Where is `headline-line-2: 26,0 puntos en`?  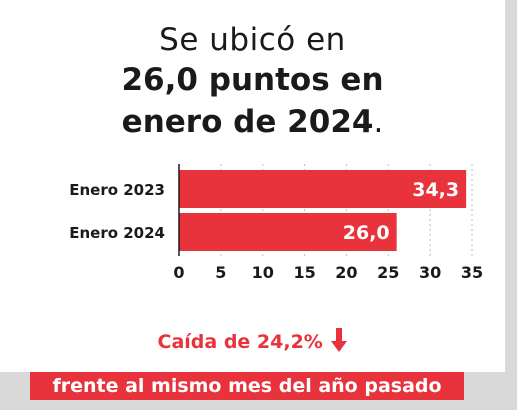 headline-line-2: 26,0 puntos en is located at coordinates (252, 80).